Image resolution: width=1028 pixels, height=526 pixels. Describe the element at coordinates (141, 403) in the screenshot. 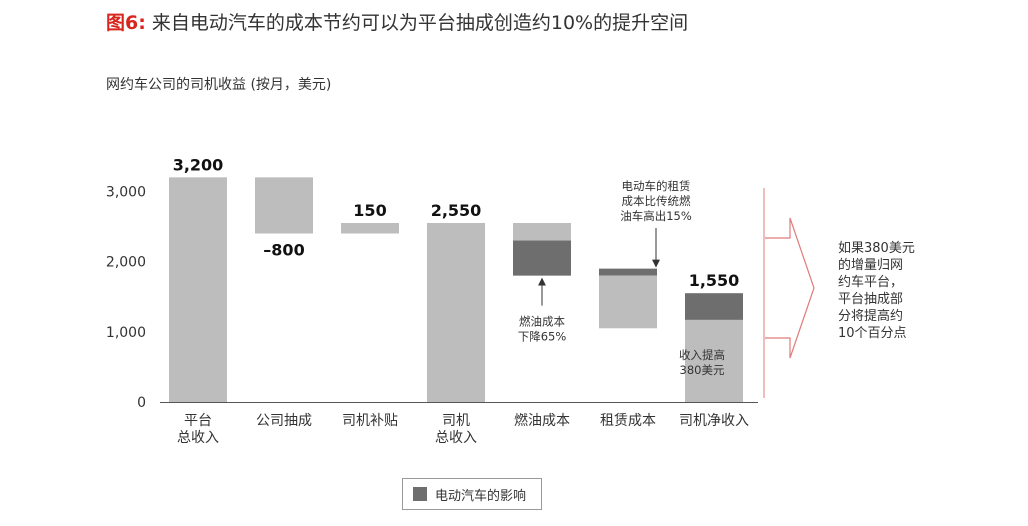

I see `y-tick-label: 0` at that location.